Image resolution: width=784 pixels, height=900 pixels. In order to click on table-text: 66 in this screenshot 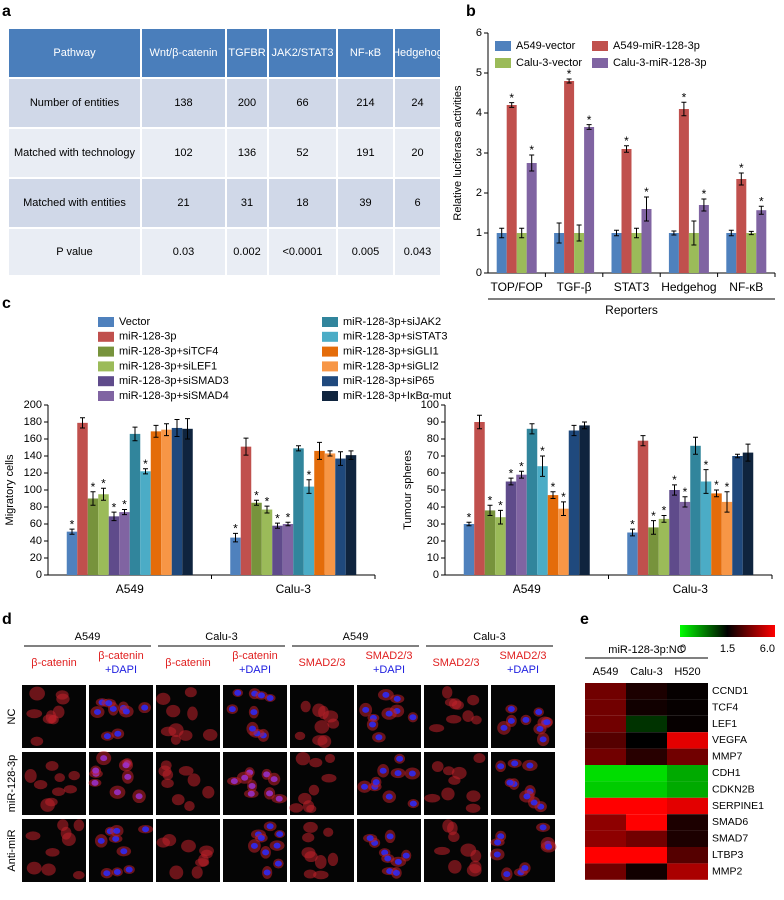, I will do `click(302, 103)`.